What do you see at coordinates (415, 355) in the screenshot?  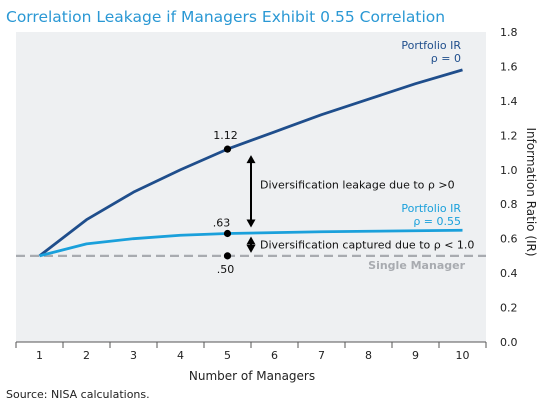 I see `x-tick-label: 9` at bounding box center [415, 355].